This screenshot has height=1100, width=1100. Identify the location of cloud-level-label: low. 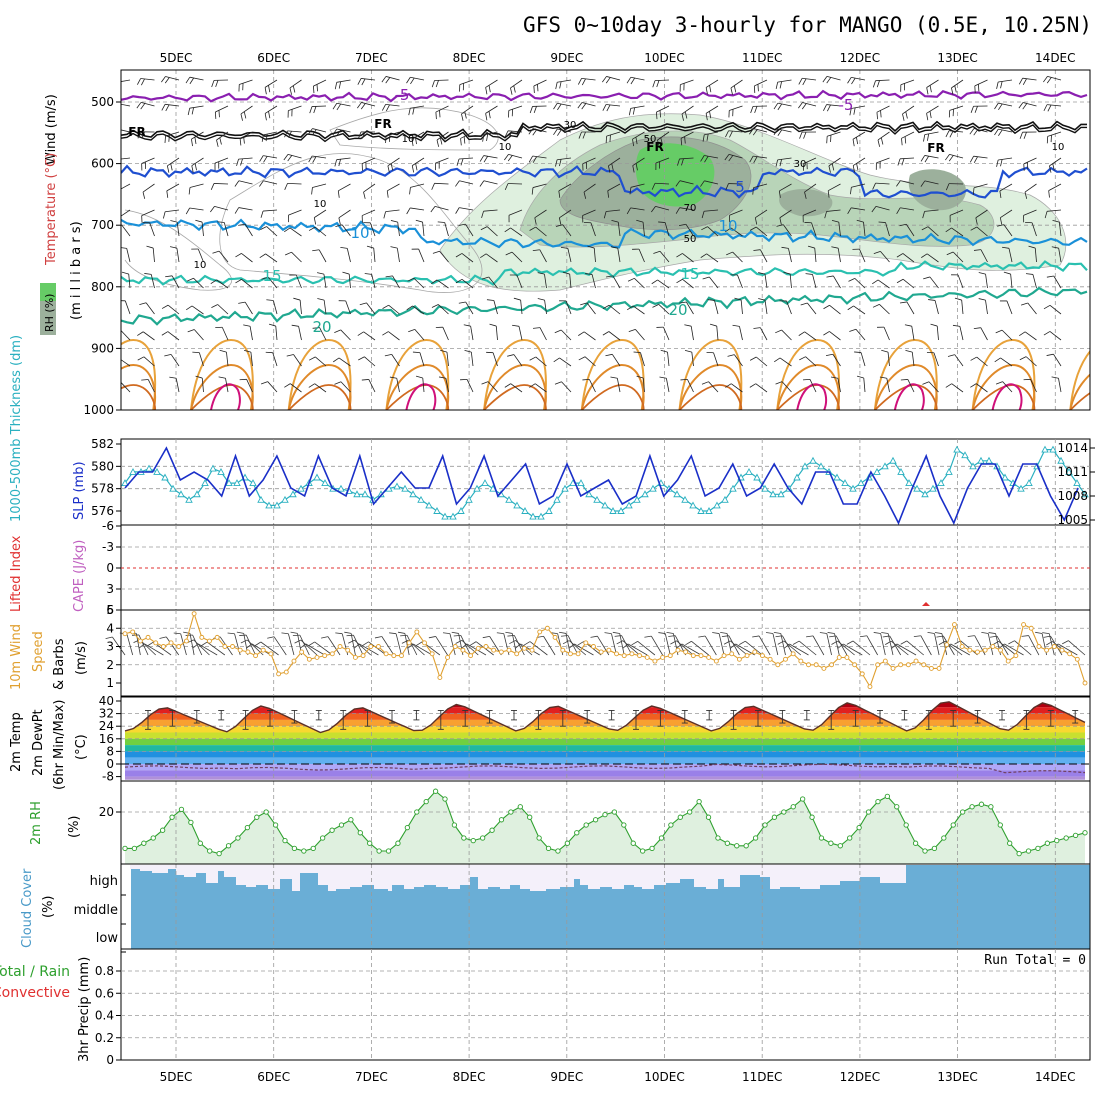
(107, 938).